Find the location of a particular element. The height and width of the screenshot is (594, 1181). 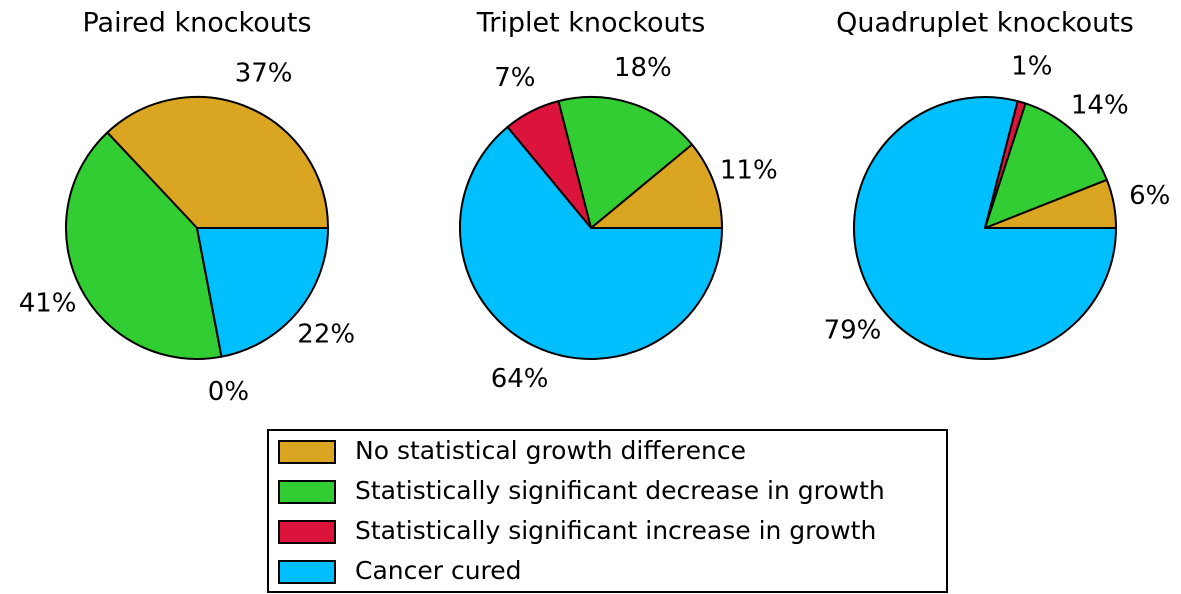

slice-label: 1% is located at coordinates (1031, 66).